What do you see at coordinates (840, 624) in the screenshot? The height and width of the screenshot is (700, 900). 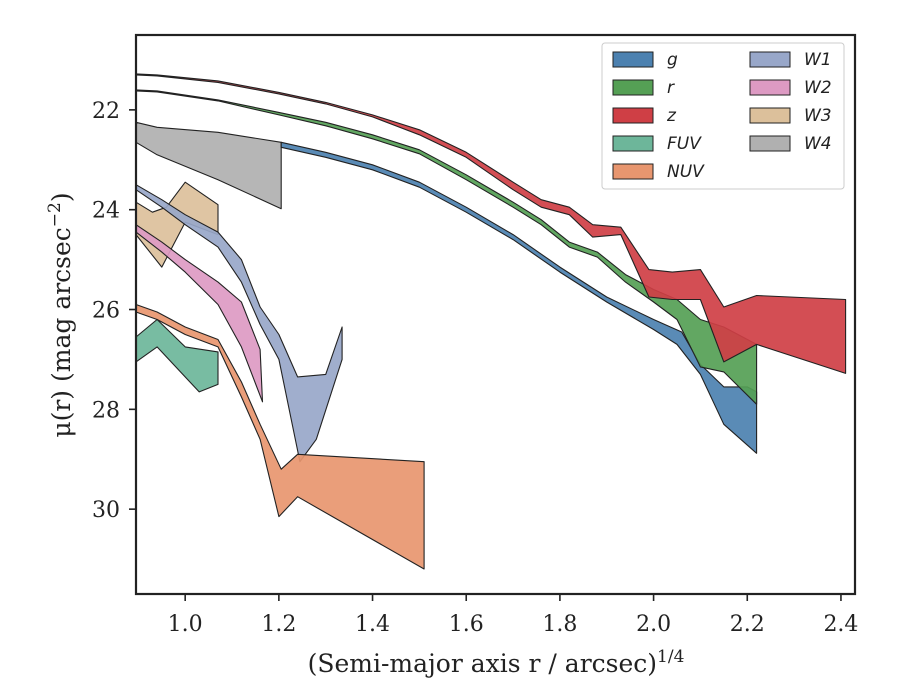 I see `x-tick-label: 2.4` at bounding box center [840, 624].